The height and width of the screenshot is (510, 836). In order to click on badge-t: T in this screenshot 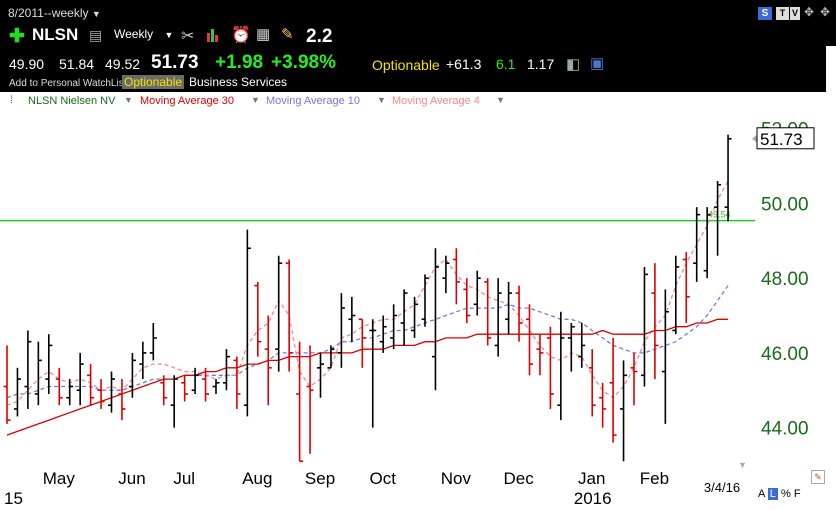, I will do `click(782, 13)`.